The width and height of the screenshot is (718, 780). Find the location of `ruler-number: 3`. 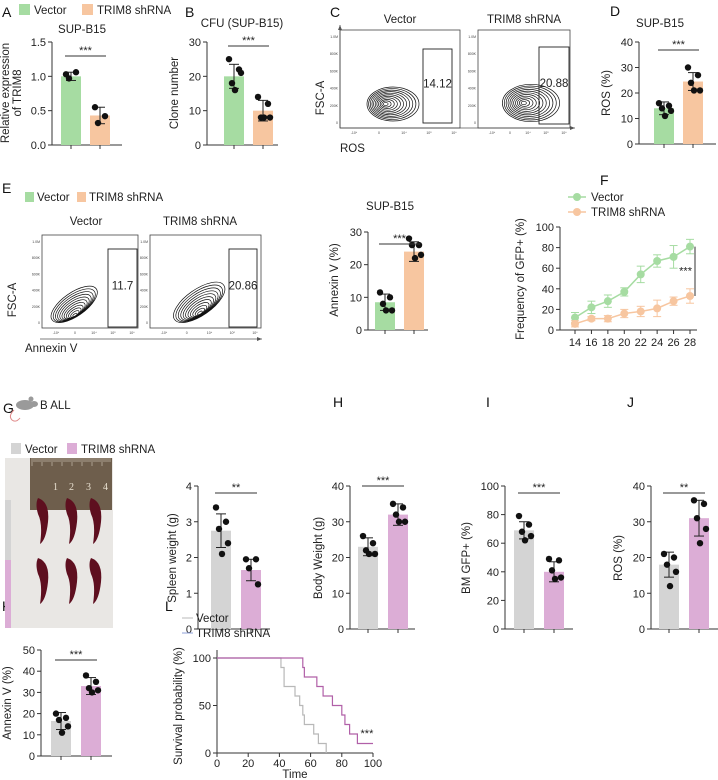

ruler-number: 3 is located at coordinates (88, 487).